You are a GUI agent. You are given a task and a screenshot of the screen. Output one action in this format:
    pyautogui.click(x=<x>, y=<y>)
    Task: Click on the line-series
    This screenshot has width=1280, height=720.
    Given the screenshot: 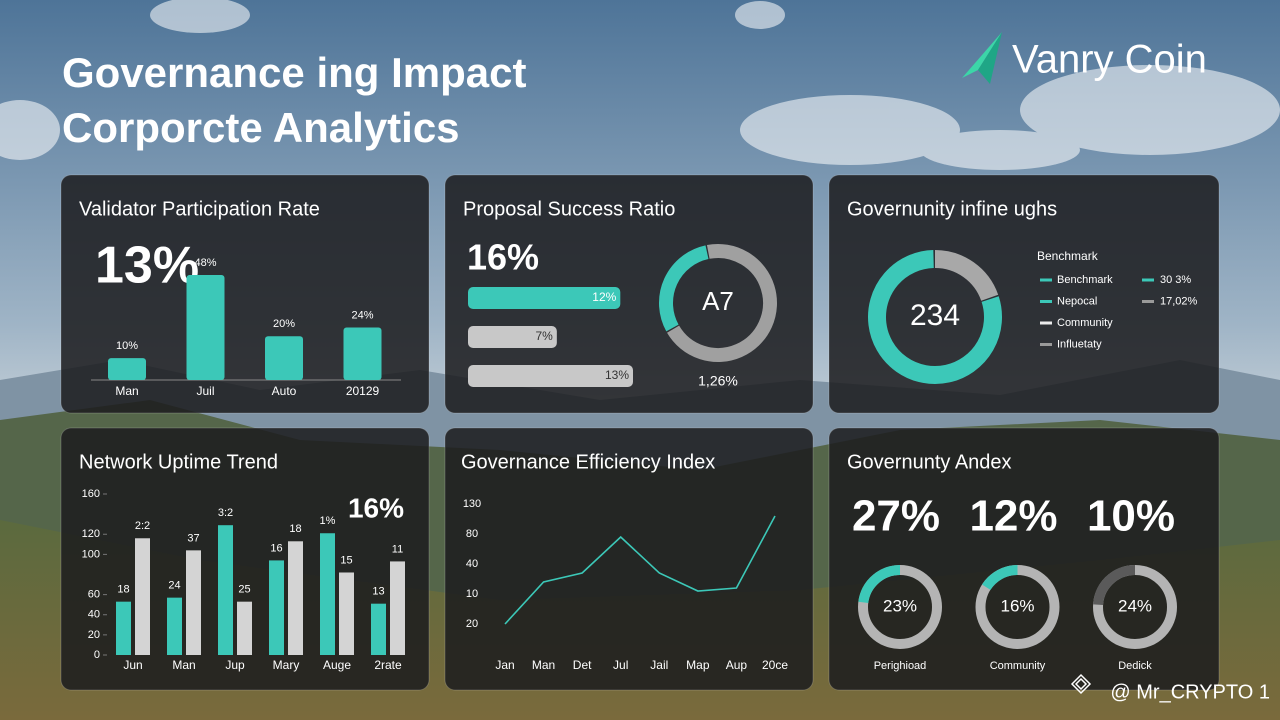 What is the action you would take?
    pyautogui.click(x=640, y=570)
    